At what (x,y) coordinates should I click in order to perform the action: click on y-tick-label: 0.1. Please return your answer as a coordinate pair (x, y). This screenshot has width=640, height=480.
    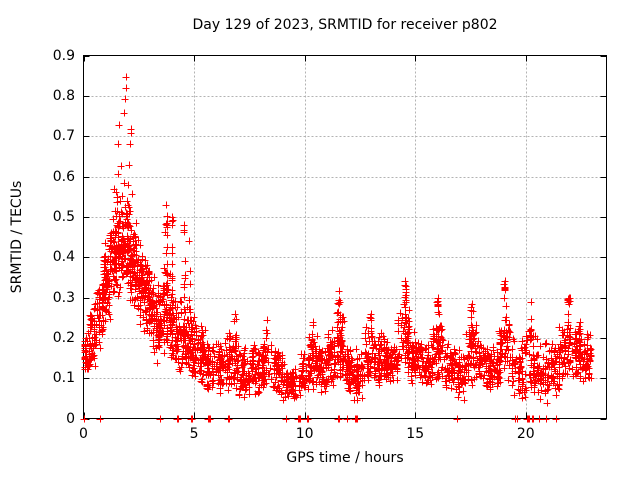
    Looking at the image, I should click on (63, 378).